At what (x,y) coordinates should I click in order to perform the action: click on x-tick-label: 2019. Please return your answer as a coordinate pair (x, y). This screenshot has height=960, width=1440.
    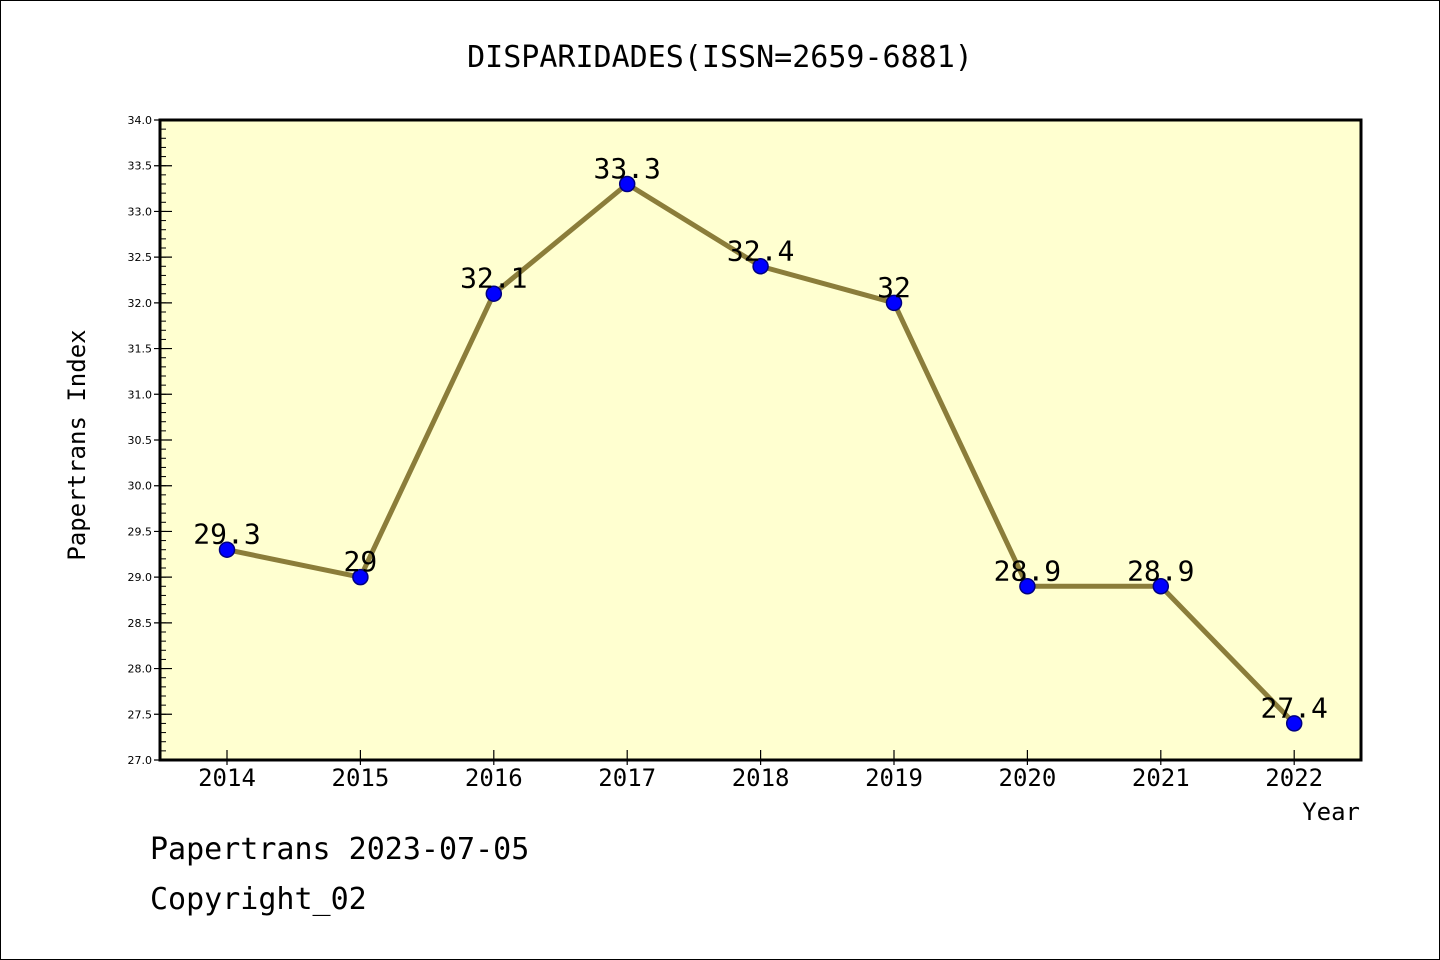
    Looking at the image, I should click on (894, 778).